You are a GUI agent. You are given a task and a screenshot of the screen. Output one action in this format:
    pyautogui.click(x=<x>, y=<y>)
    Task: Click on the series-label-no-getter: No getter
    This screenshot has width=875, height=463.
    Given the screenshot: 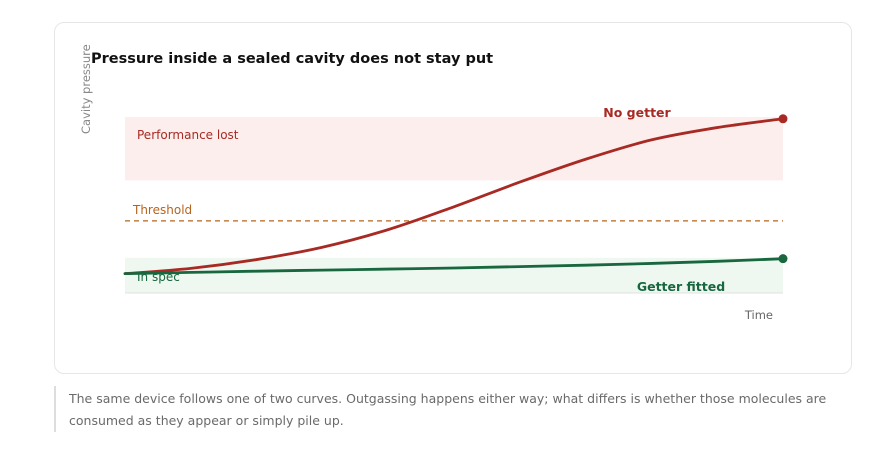 What is the action you would take?
    pyautogui.click(x=637, y=112)
    